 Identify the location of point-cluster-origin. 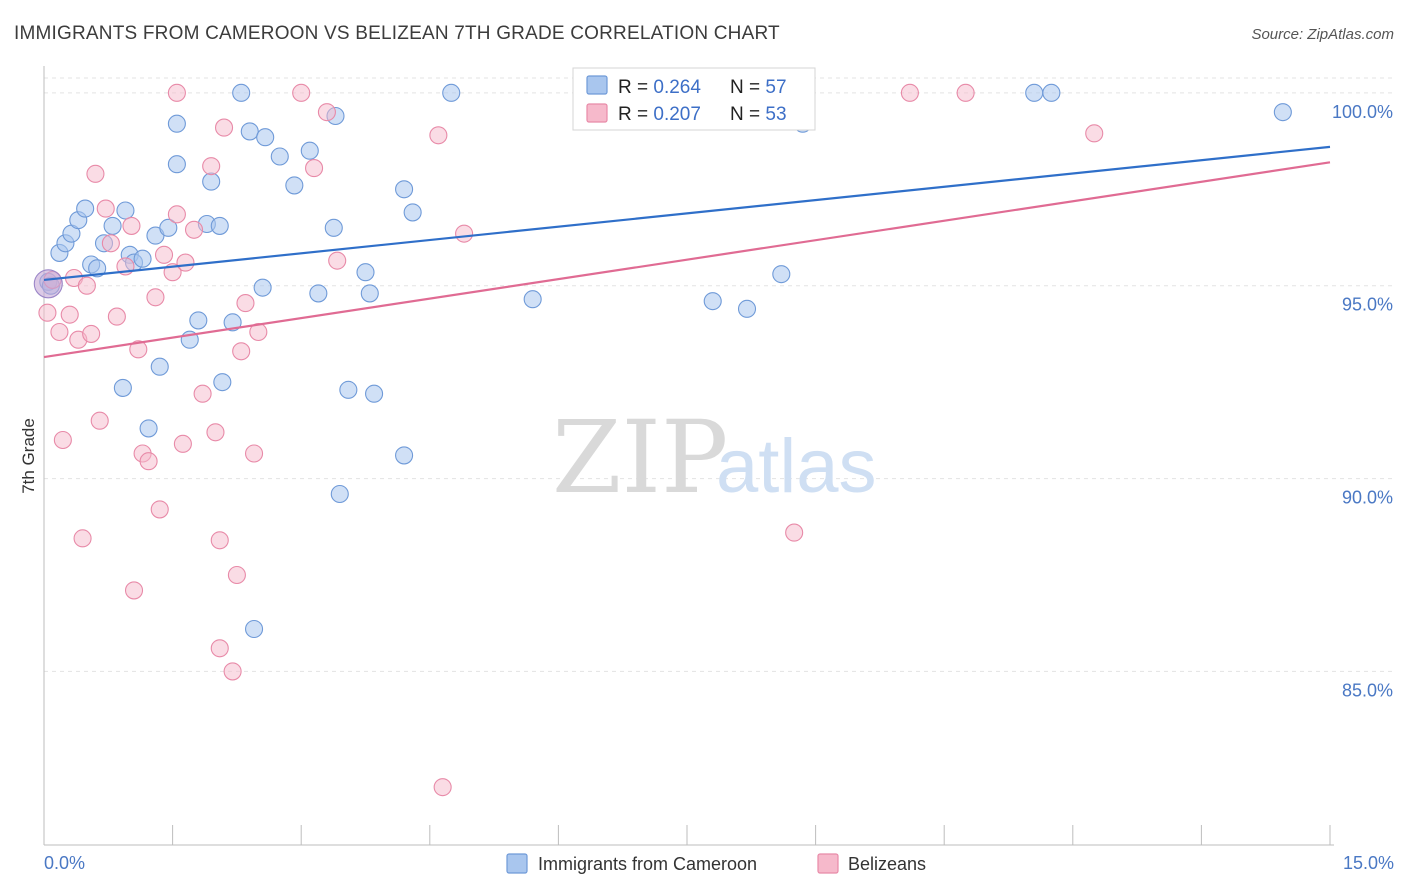
(48, 284).